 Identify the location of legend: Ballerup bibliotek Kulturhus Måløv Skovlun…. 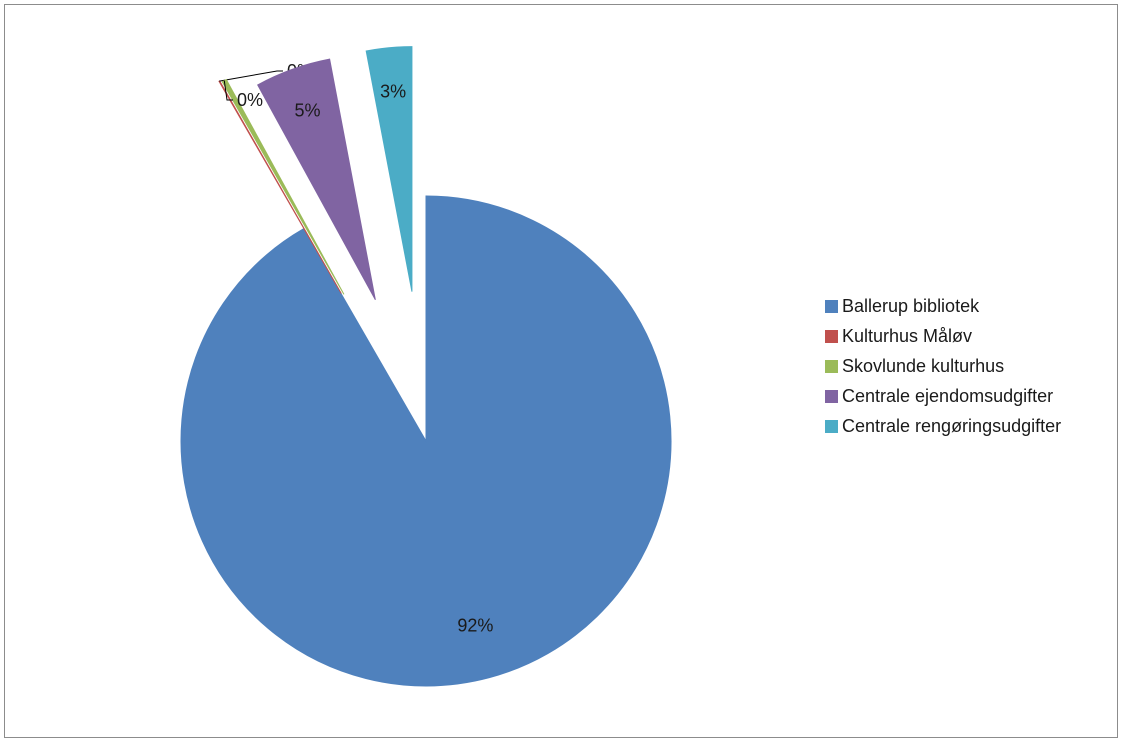
(943, 366).